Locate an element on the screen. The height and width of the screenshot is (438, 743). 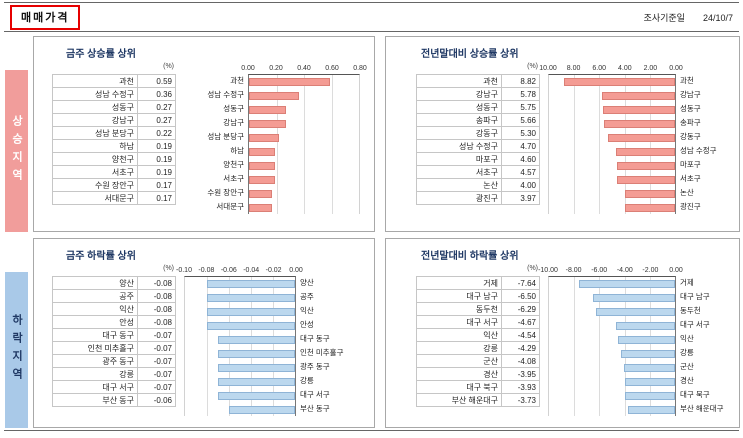
category-label: 익산 is located at coordinates (307, 310).